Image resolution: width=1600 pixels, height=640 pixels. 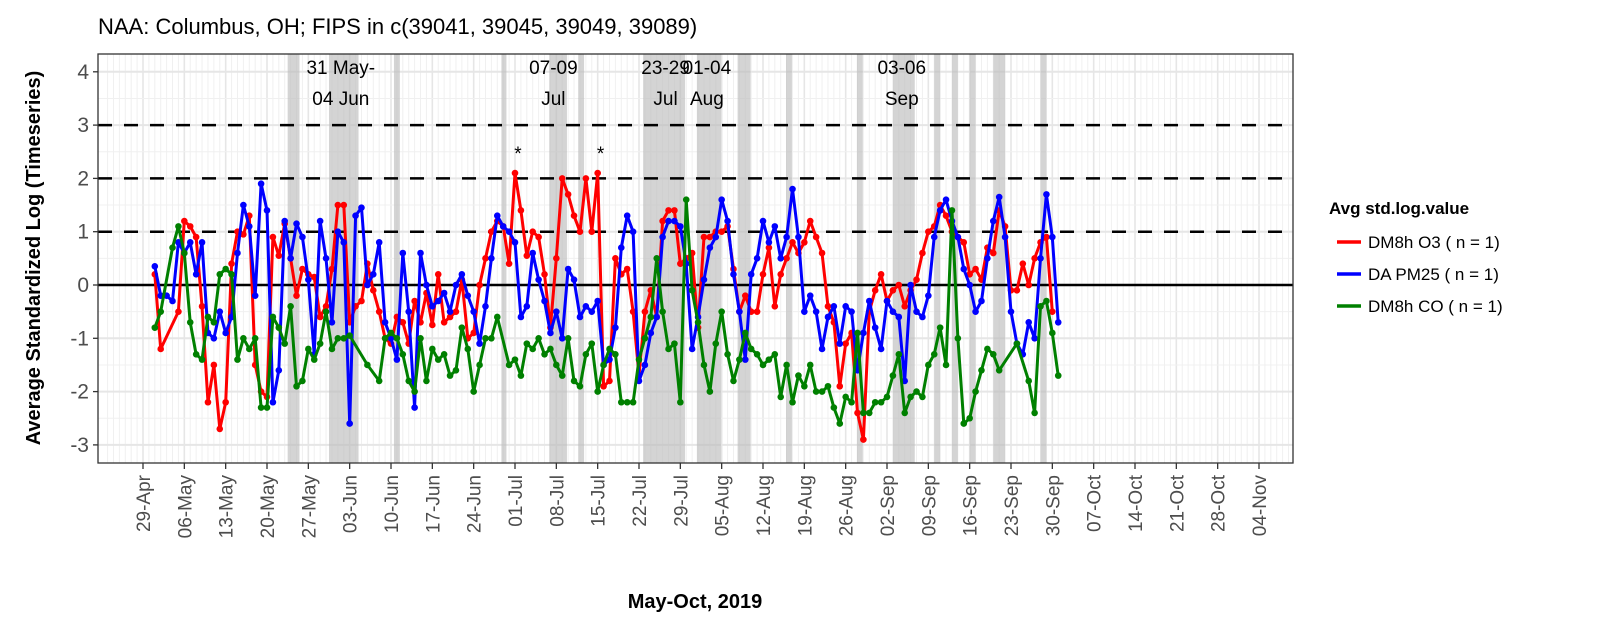 I want to click on y-tick-label: -2, so click(x=79, y=392).